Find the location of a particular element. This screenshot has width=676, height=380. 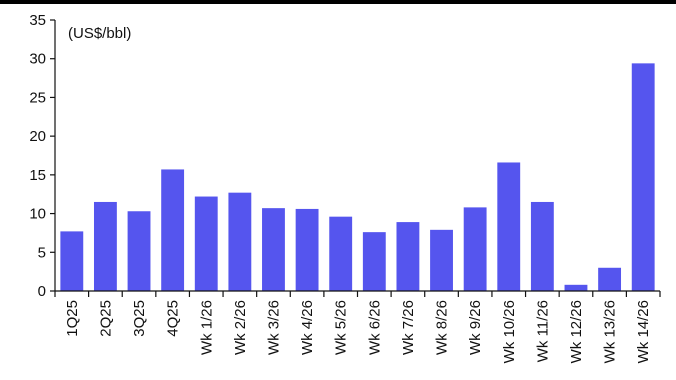

y-tick-label: 0 is located at coordinates (42, 291).